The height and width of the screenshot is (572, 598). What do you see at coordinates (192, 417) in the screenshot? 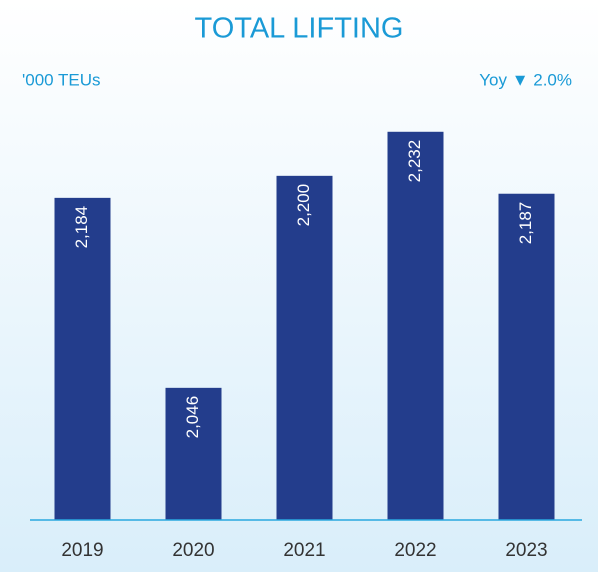
I see `value-label: 2,046` at bounding box center [192, 417].